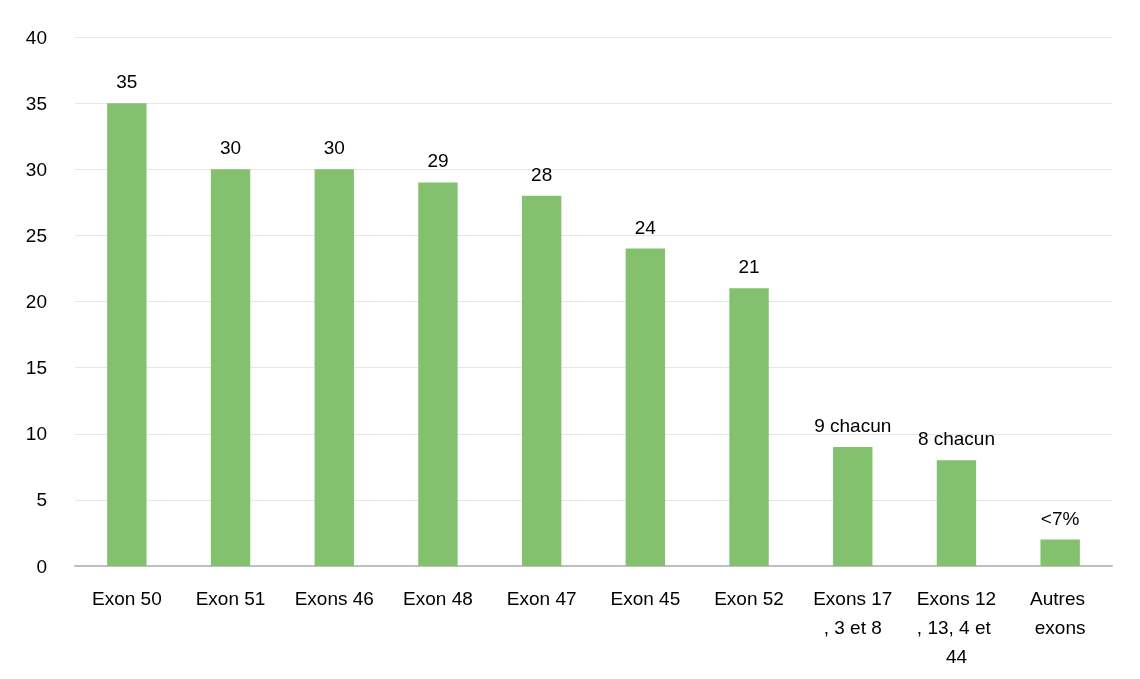 The height and width of the screenshot is (679, 1140). I want to click on y-tick-label: 30, so click(36, 169).